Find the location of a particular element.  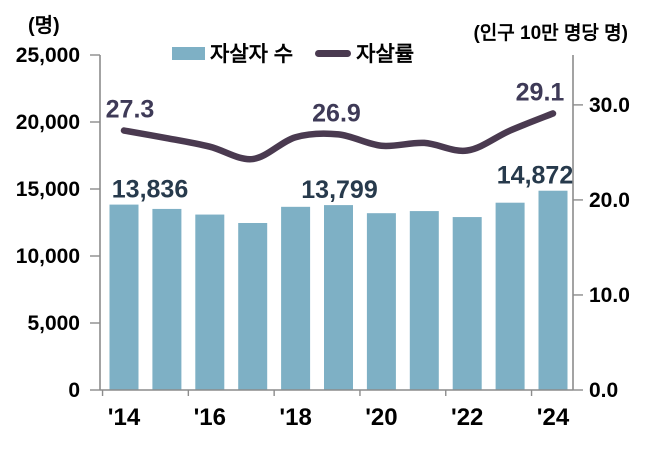

right-axis-tick-label: 10.0 is located at coordinates (609, 295).